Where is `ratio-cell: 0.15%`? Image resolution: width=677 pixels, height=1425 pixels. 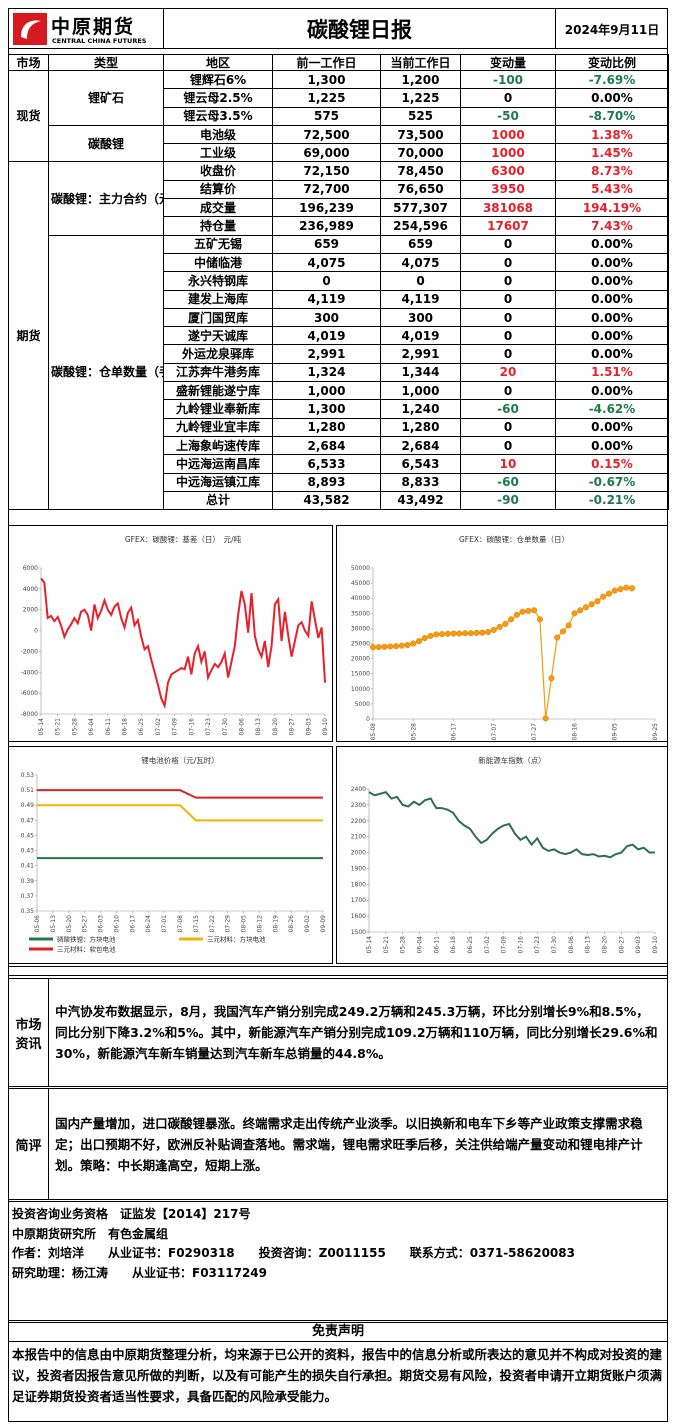 ratio-cell: 0.15% is located at coordinates (612, 464).